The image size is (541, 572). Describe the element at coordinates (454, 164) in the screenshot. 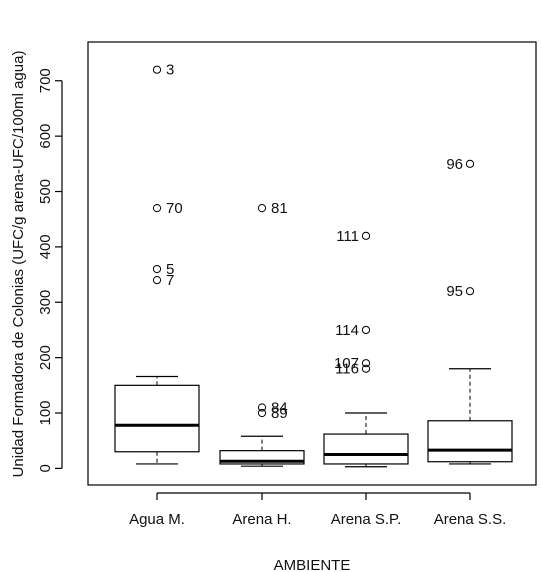

I see `outlier-label: 96` at that location.